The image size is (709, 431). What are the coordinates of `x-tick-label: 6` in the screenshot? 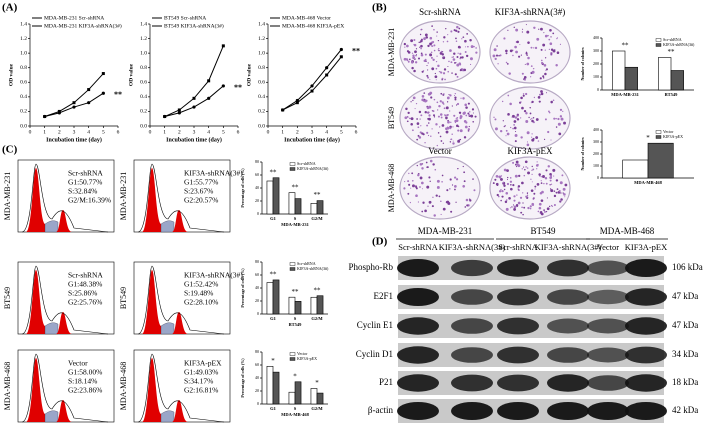 It's located at (118, 132).